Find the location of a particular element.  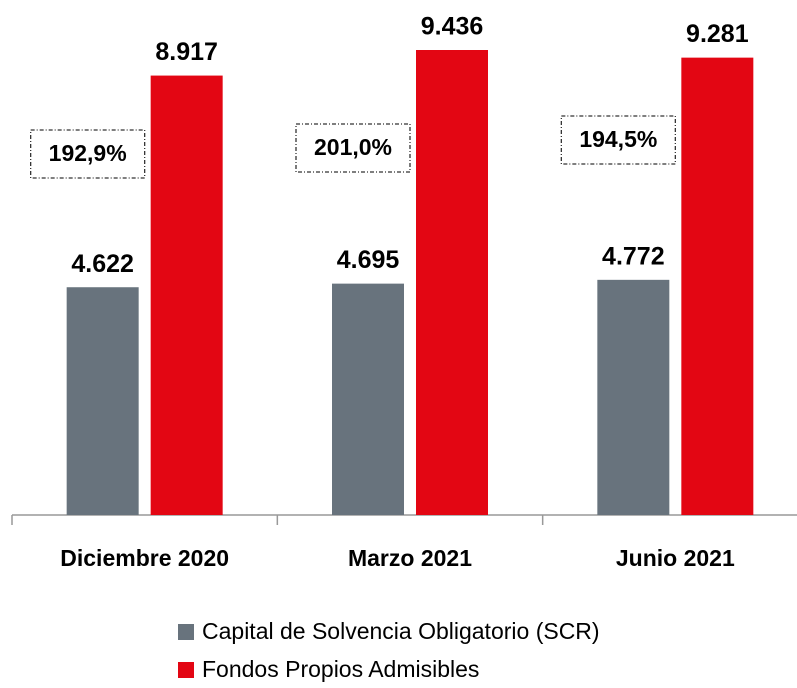

x-tick-label: Diciembre 2020 is located at coordinates (144, 558).